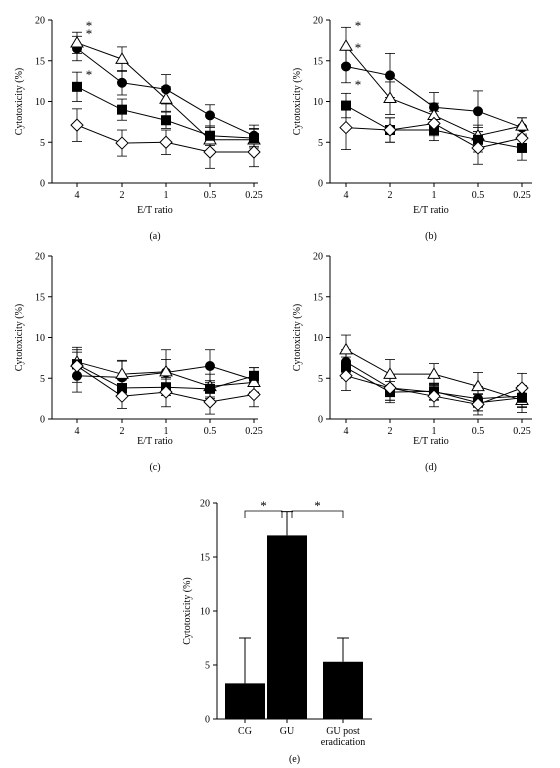  Describe the element at coordinates (431, 467) in the screenshot. I see `panel-label: (d)` at that location.